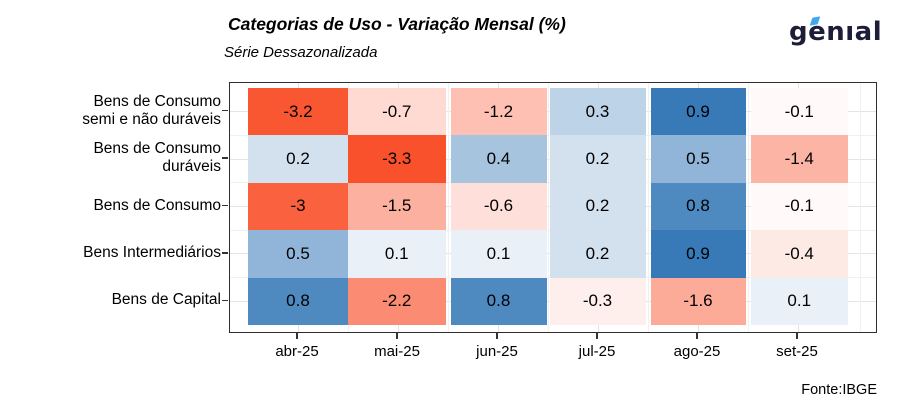 The width and height of the screenshot is (900, 420). What do you see at coordinates (157, 205) in the screenshot?
I see `y-axis-label: Bens de Consumo` at bounding box center [157, 205].